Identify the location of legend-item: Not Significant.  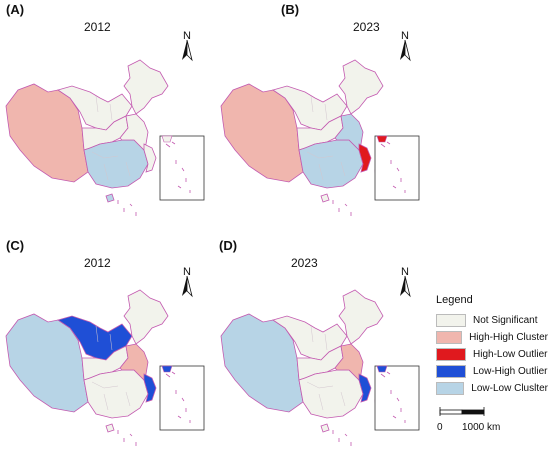
(492, 320).